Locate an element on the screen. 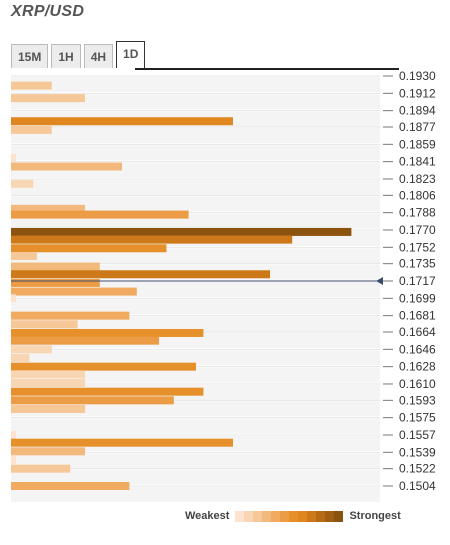 The width and height of the screenshot is (450, 545). tick-label: 0.1841 is located at coordinates (417, 162).